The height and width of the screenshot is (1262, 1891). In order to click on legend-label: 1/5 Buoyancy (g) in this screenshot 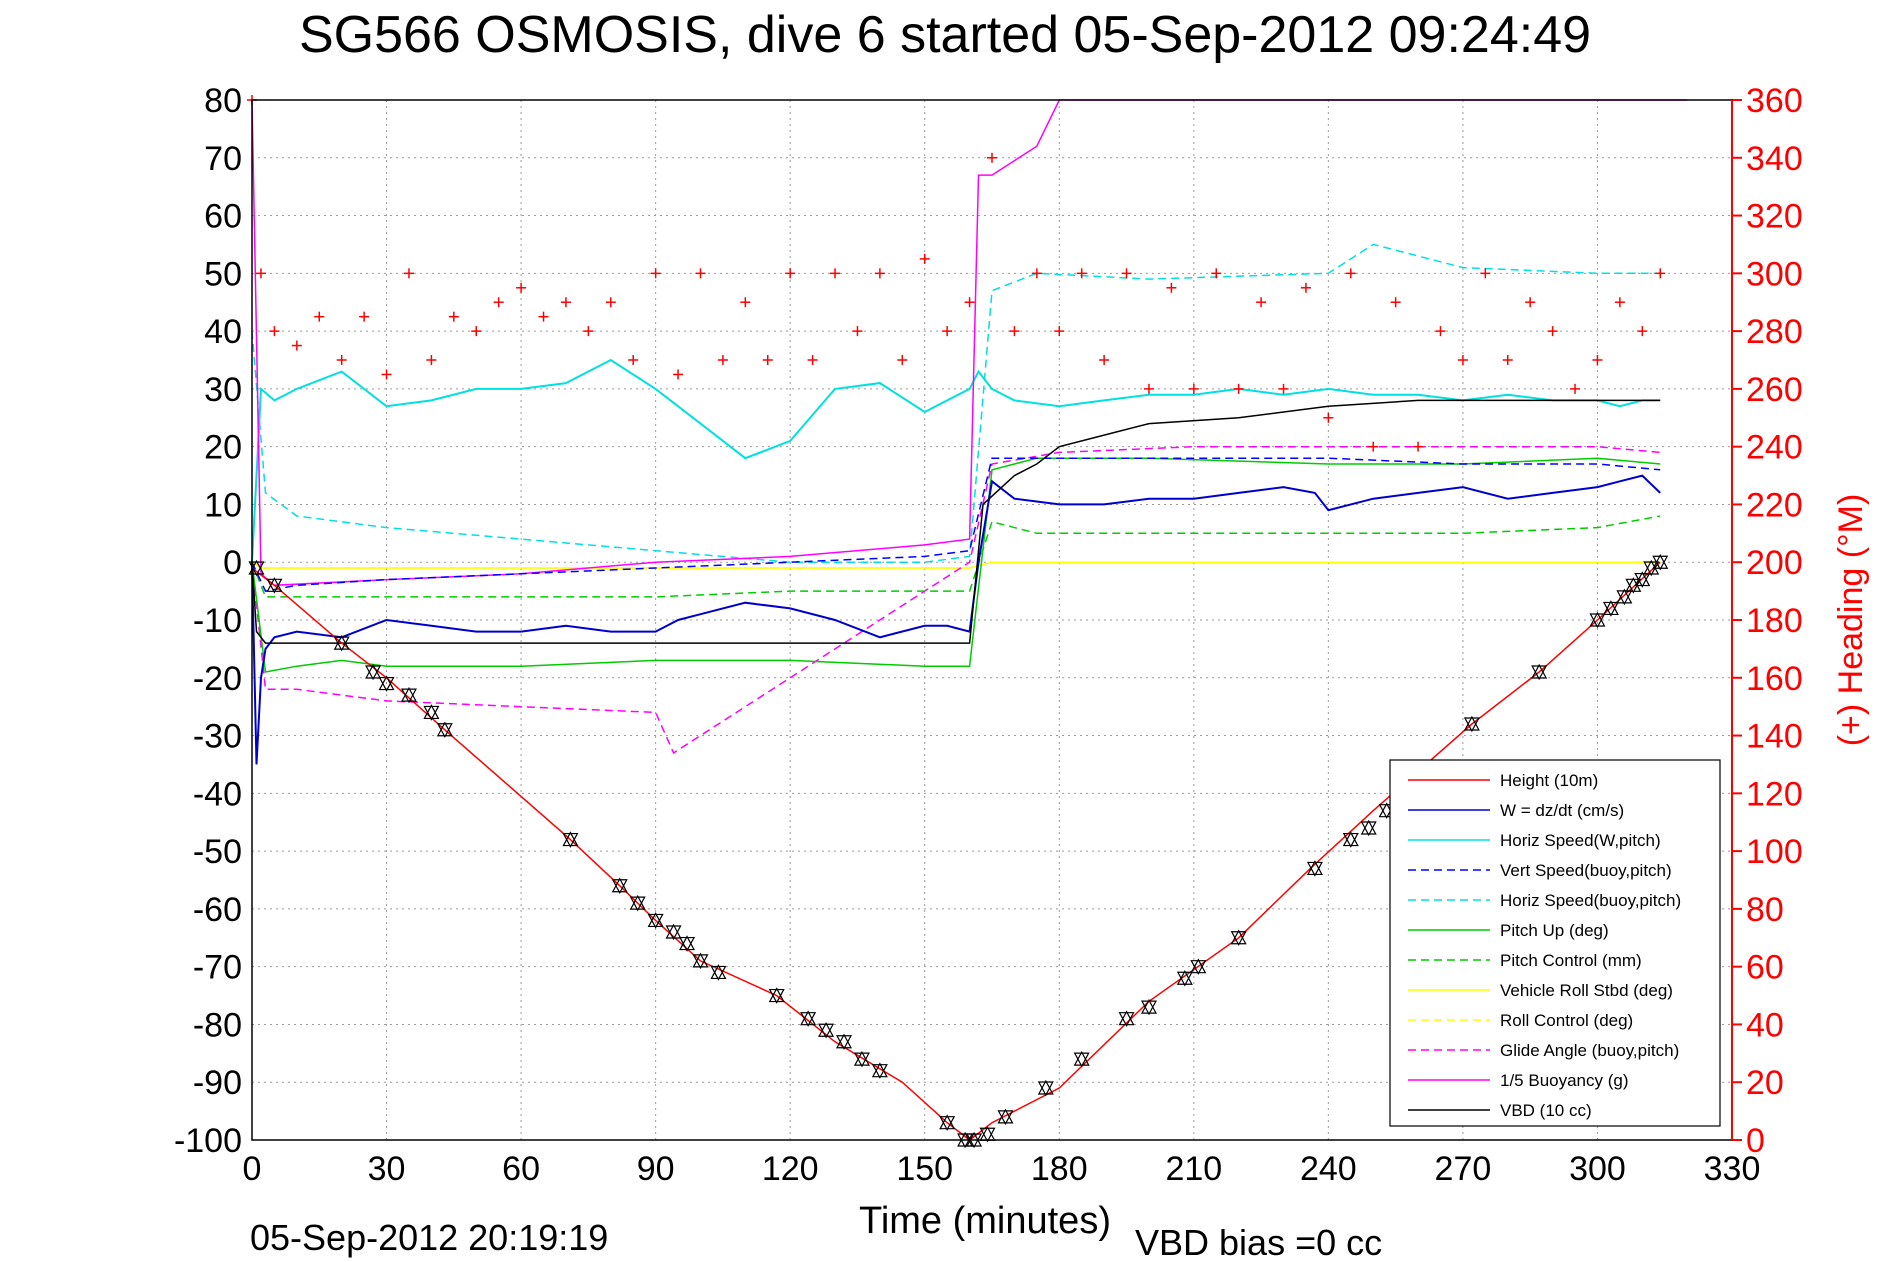, I will do `click(1564, 1080)`.